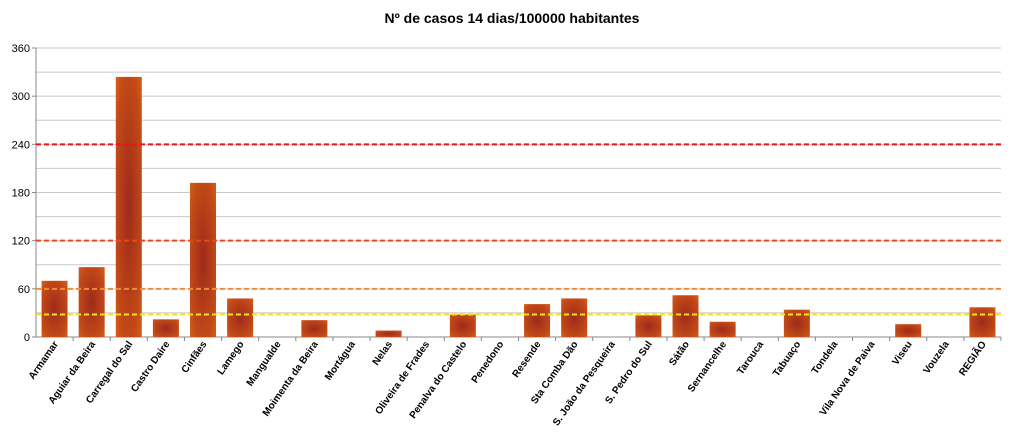 The height and width of the screenshot is (440, 1024). What do you see at coordinates (150, 366) in the screenshot?
I see `x-tick-label: Castro Daire` at bounding box center [150, 366].